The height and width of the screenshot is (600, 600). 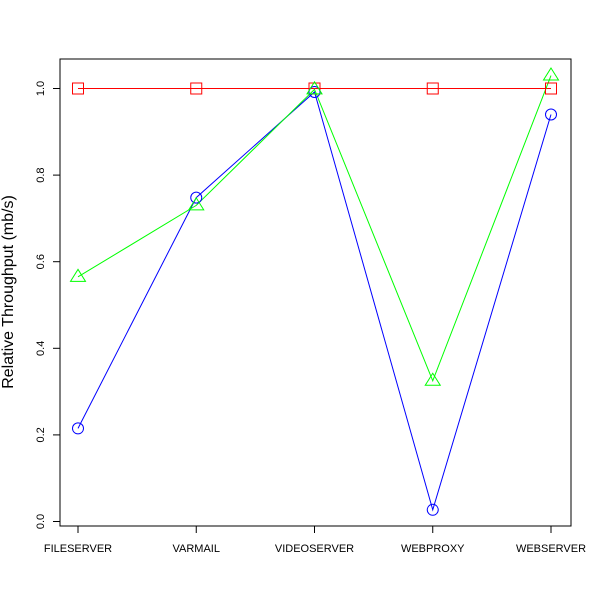 I want to click on y-tick-label: 0.6, so click(x=41, y=261).